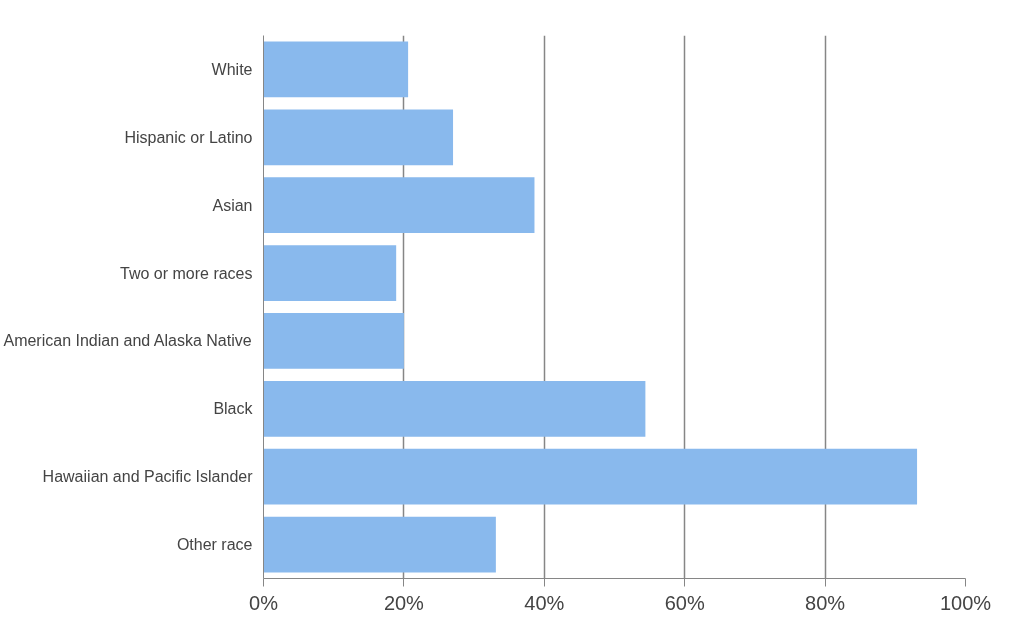 This screenshot has width=1021, height=622. Describe the element at coordinates (233, 409) in the screenshot. I see `y-tick-label: Black` at that location.